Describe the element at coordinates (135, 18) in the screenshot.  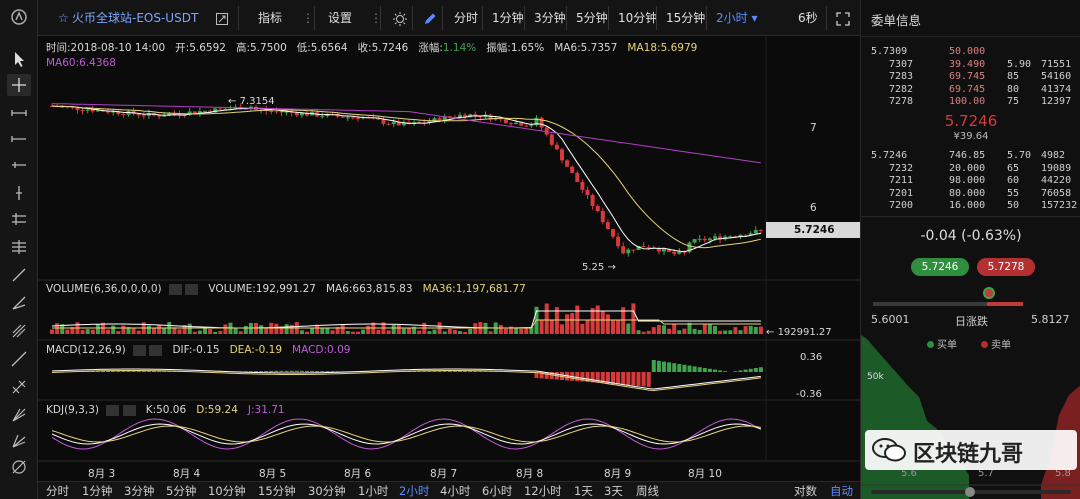
I see `symbol-name: 火币全球站-EOS-USDT` at that location.